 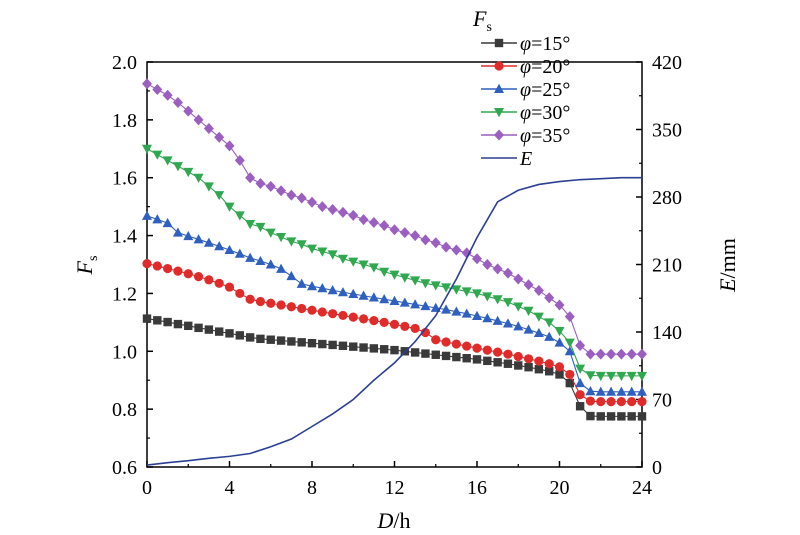 I want to click on y2-axis-ticks: 0 70 140 210 280 350 420, so click(x=659, y=265).